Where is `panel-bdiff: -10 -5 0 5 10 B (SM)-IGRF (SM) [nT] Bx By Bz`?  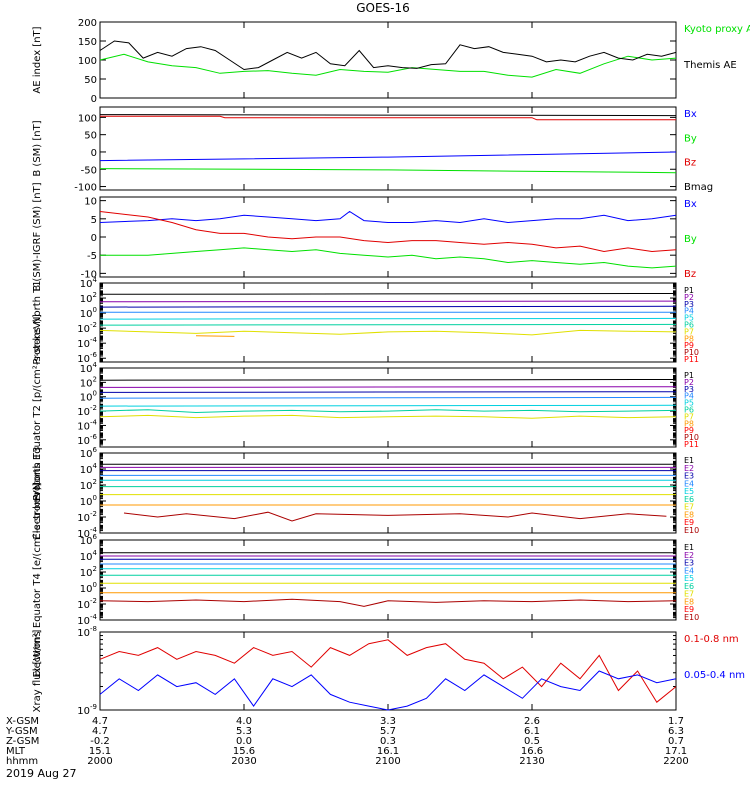 panel-bdiff: -10 -5 0 5 10 B (SM)-IGRF (SM) [nT] Bx By Bz is located at coordinates (364, 236).